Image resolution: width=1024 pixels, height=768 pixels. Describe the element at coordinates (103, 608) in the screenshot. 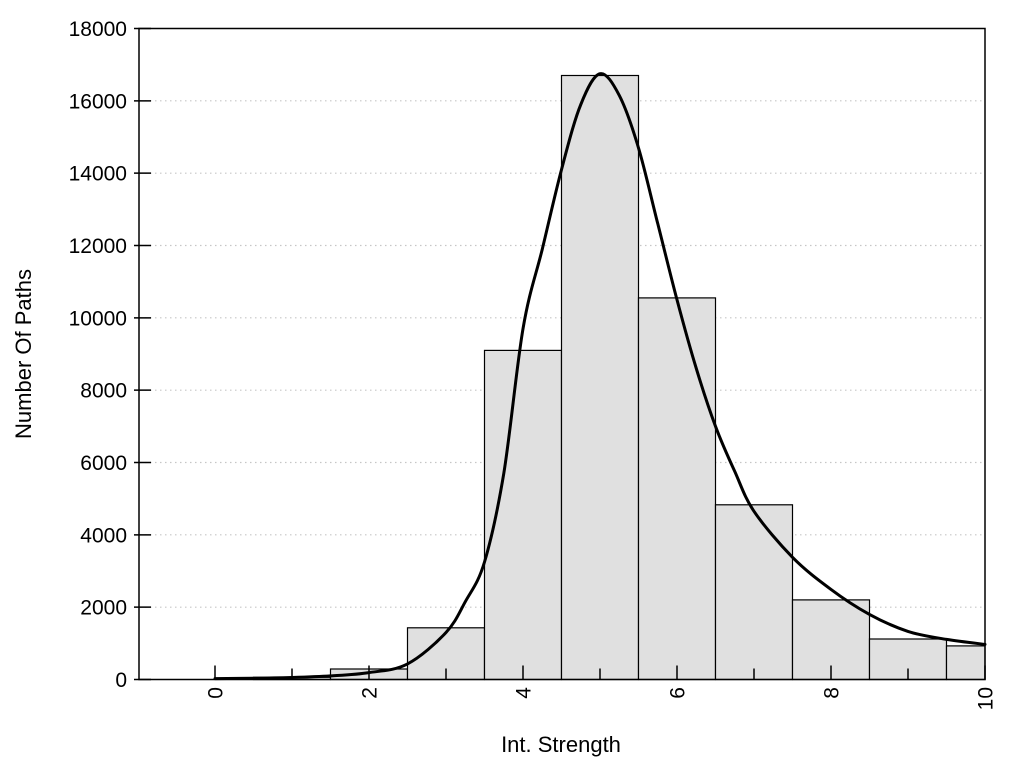

I see `y-tick-label: 2000` at that location.